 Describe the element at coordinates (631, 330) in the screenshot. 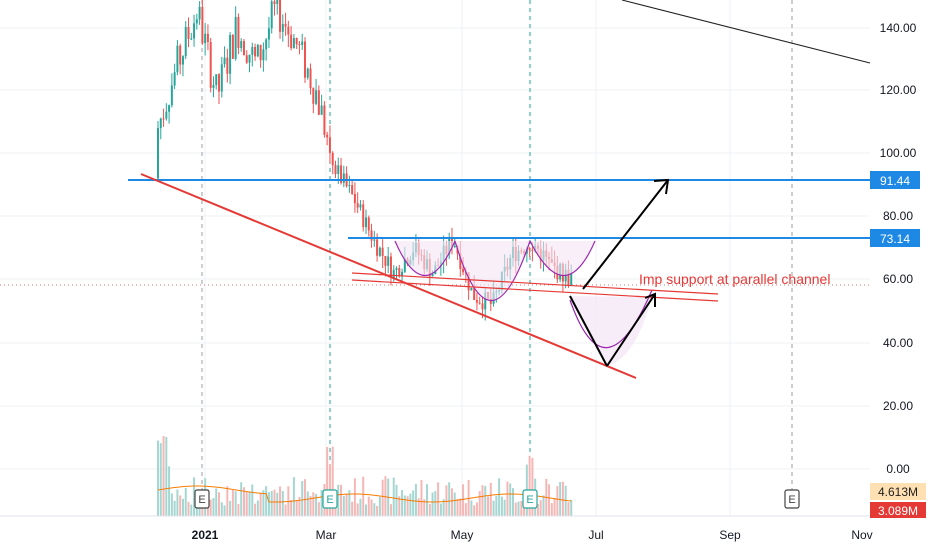

I see `arrow-rebound-line` at that location.